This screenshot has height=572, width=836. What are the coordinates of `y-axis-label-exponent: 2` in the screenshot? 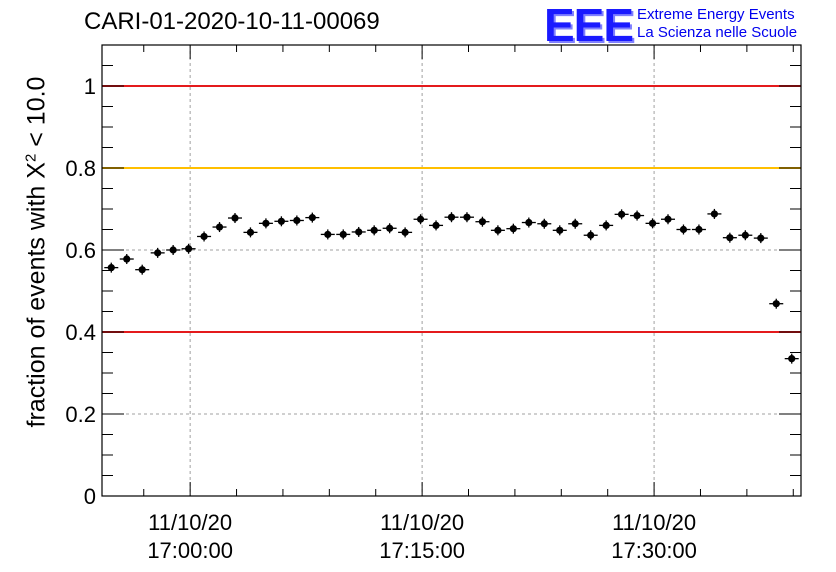 It's located at (31, 158).